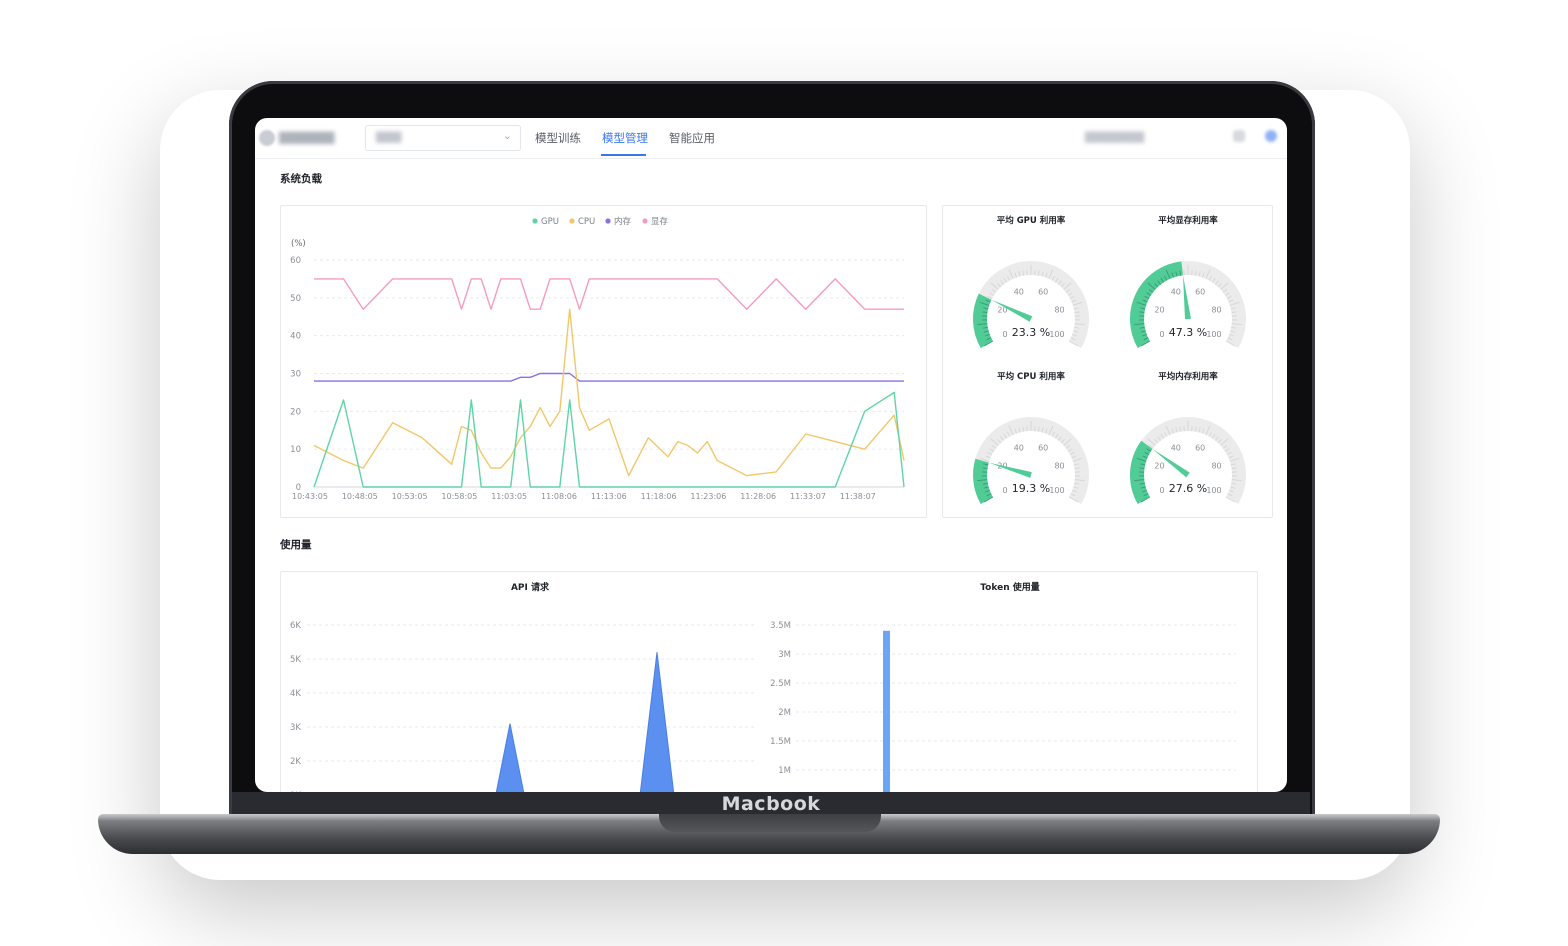  I want to click on y-tick-label: 60, so click(295, 261).